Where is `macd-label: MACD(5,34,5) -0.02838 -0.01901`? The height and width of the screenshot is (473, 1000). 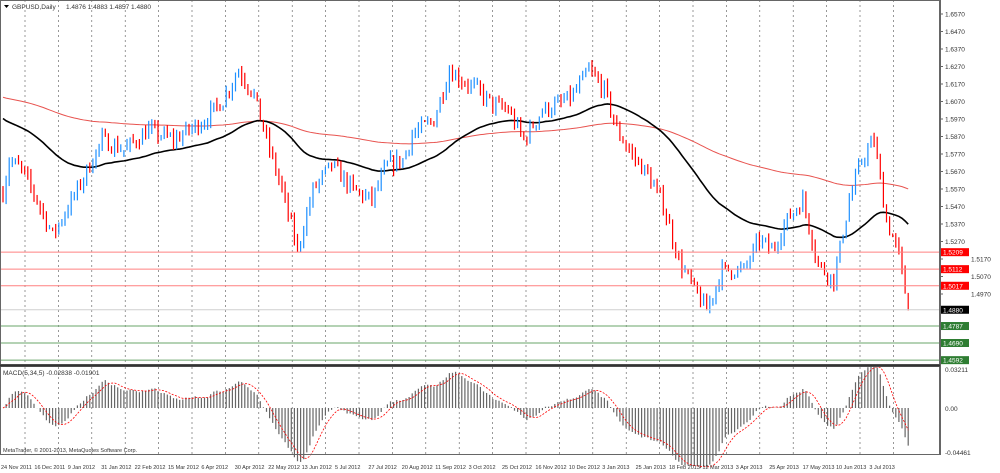
macd-label: MACD(5,34,5) -0.02838 -0.01901 is located at coordinates (51, 373).